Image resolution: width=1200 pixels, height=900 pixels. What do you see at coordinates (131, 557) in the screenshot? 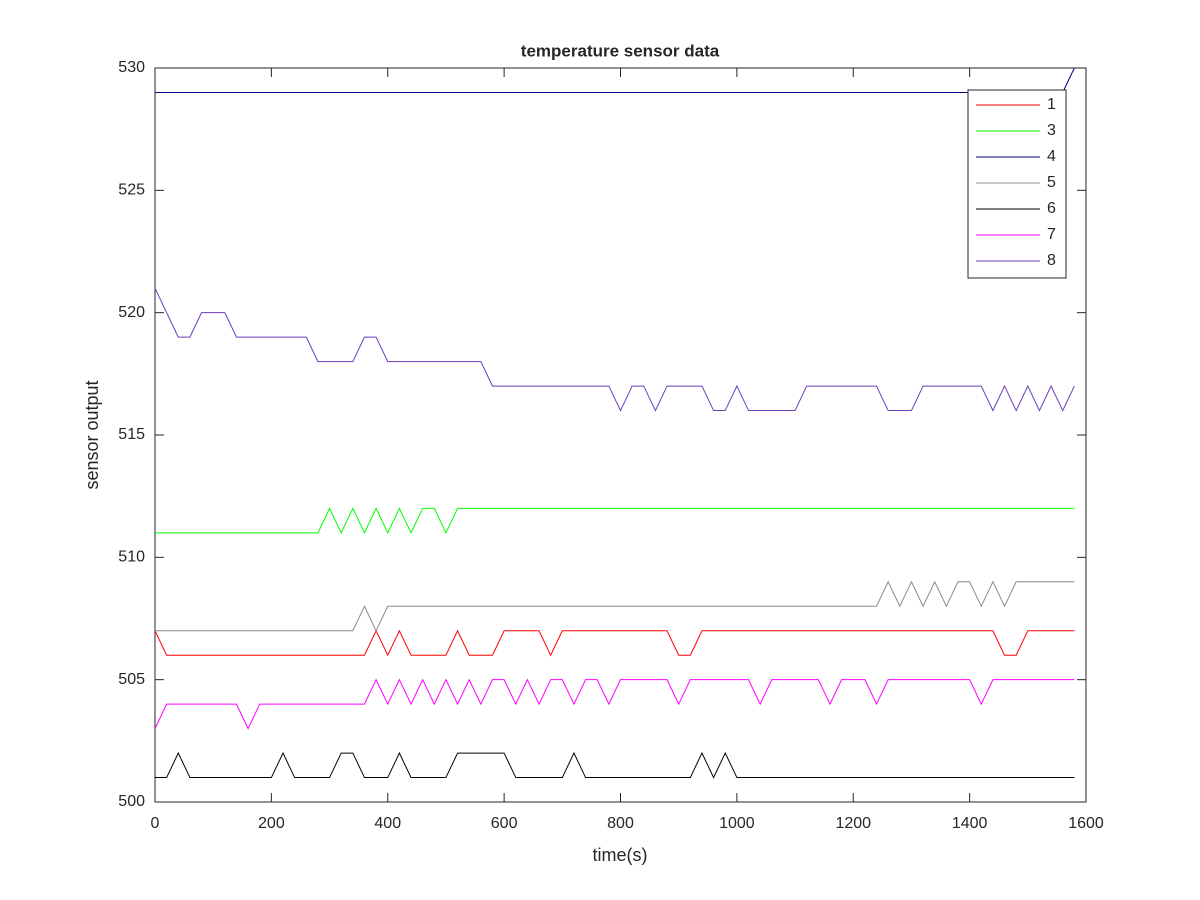
I see `y-tick-label: 510` at bounding box center [131, 557].